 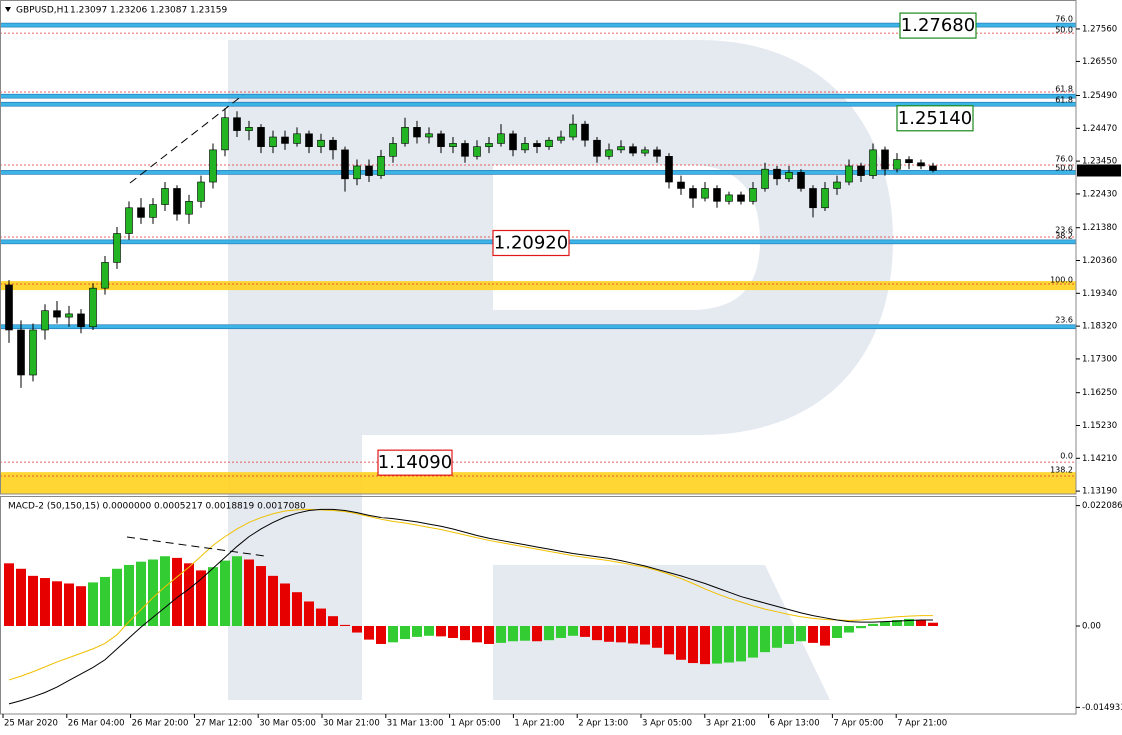 What do you see at coordinates (1097, 171) in the screenshot?
I see `last-price-label: 1.23159` at bounding box center [1097, 171].